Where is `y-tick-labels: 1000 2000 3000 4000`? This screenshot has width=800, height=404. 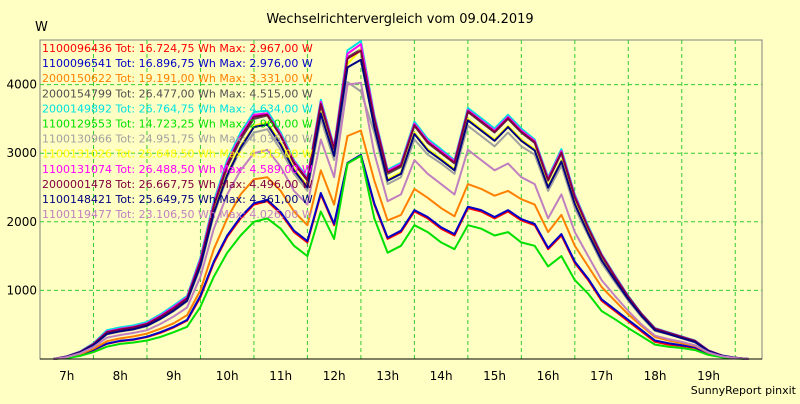 y-tick-labels: 1000 2000 3000 4000 is located at coordinates (21, 188).